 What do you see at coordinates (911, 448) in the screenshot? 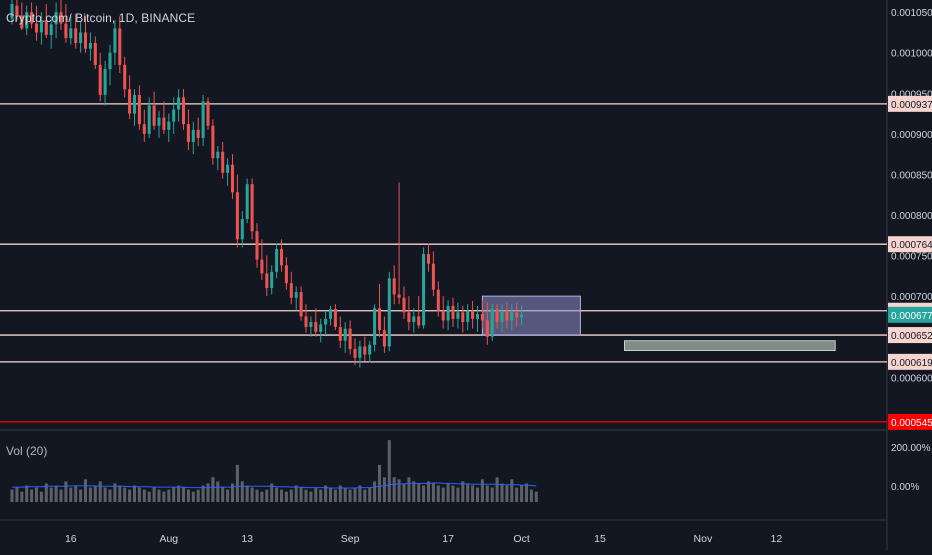
I see `volume-tick-label: 200.00%` at bounding box center [911, 448].